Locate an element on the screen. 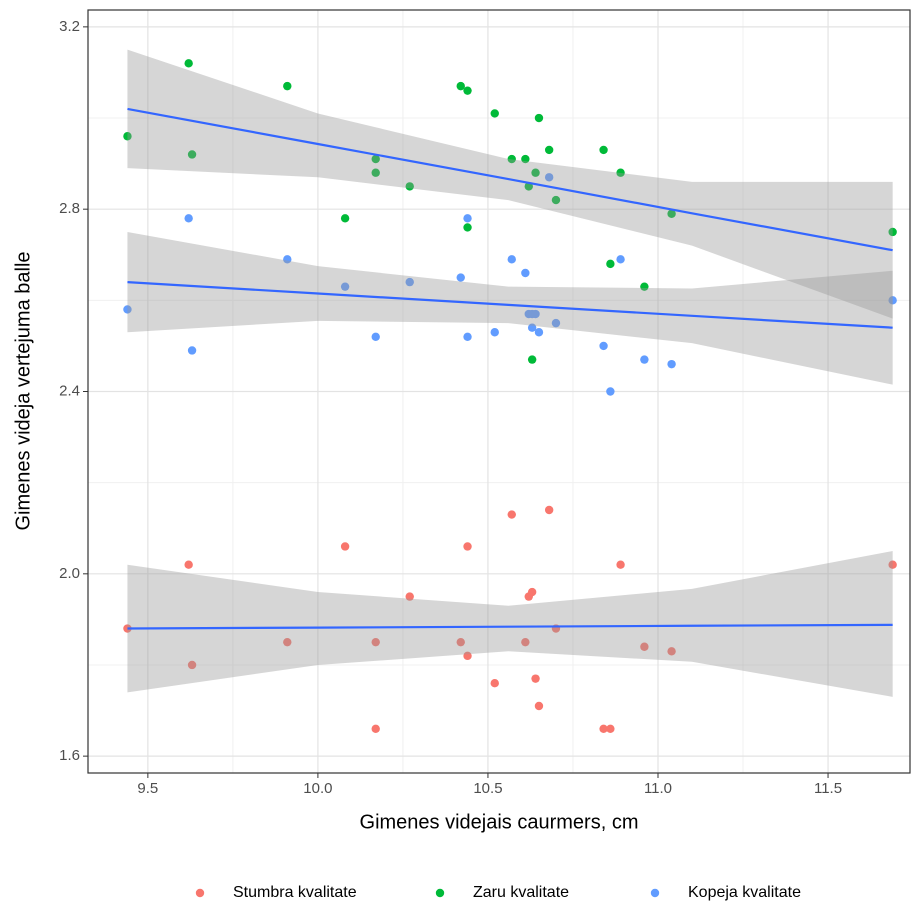 The height and width of the screenshot is (911, 922). x-tick-label: 11.0 is located at coordinates (658, 788).